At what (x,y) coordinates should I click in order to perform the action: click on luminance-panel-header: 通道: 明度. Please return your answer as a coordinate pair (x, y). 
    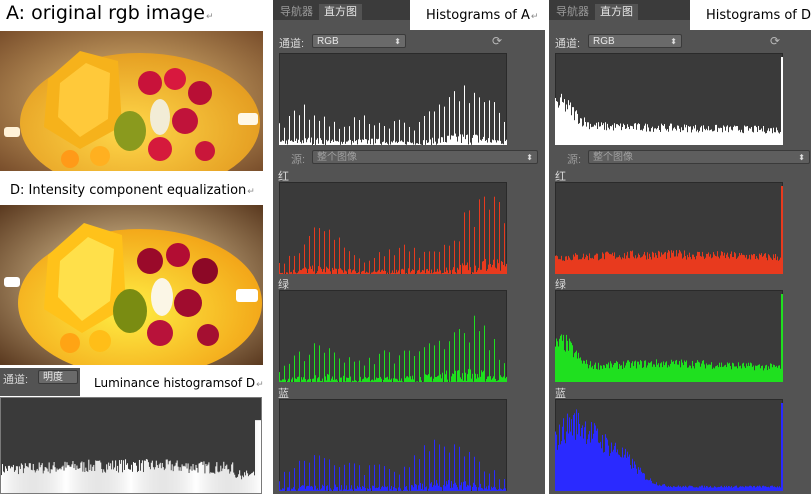
    Looking at the image, I should click on (40, 382).